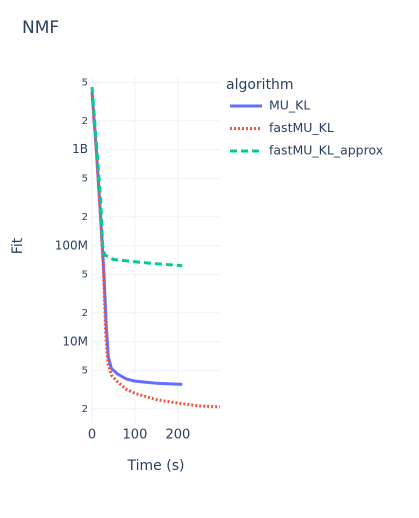  What do you see at coordinates (326, 150) in the screenshot?
I see `legend-label: fastMU_KL_approx` at bounding box center [326, 150].